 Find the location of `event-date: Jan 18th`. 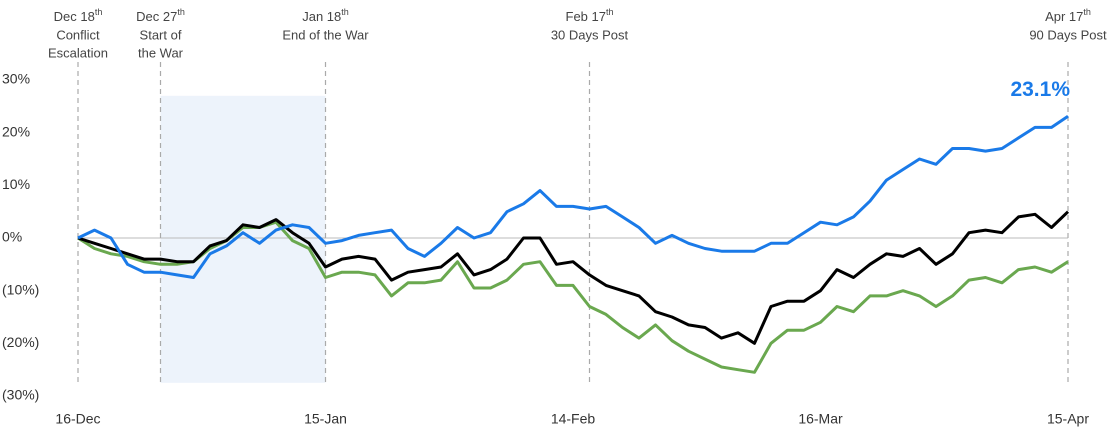

event-date: Jan 18th is located at coordinates (325, 15).